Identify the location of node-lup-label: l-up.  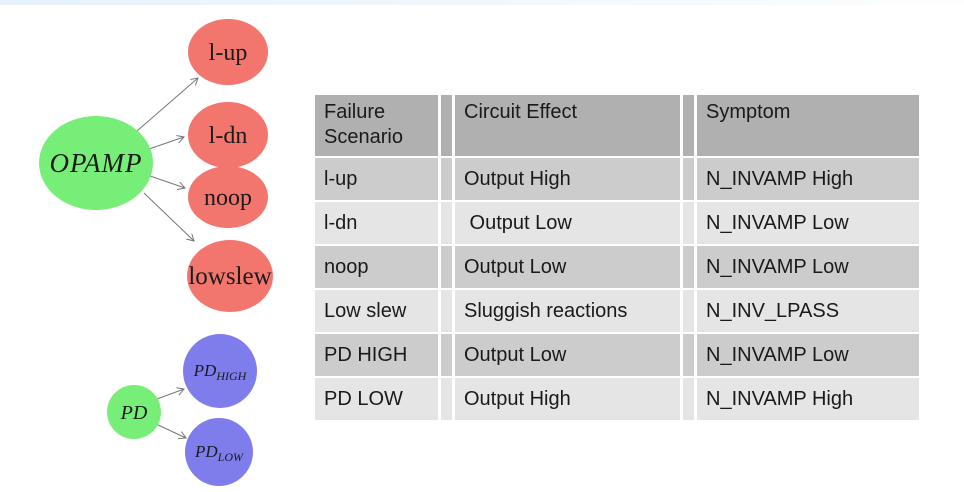
(228, 53).